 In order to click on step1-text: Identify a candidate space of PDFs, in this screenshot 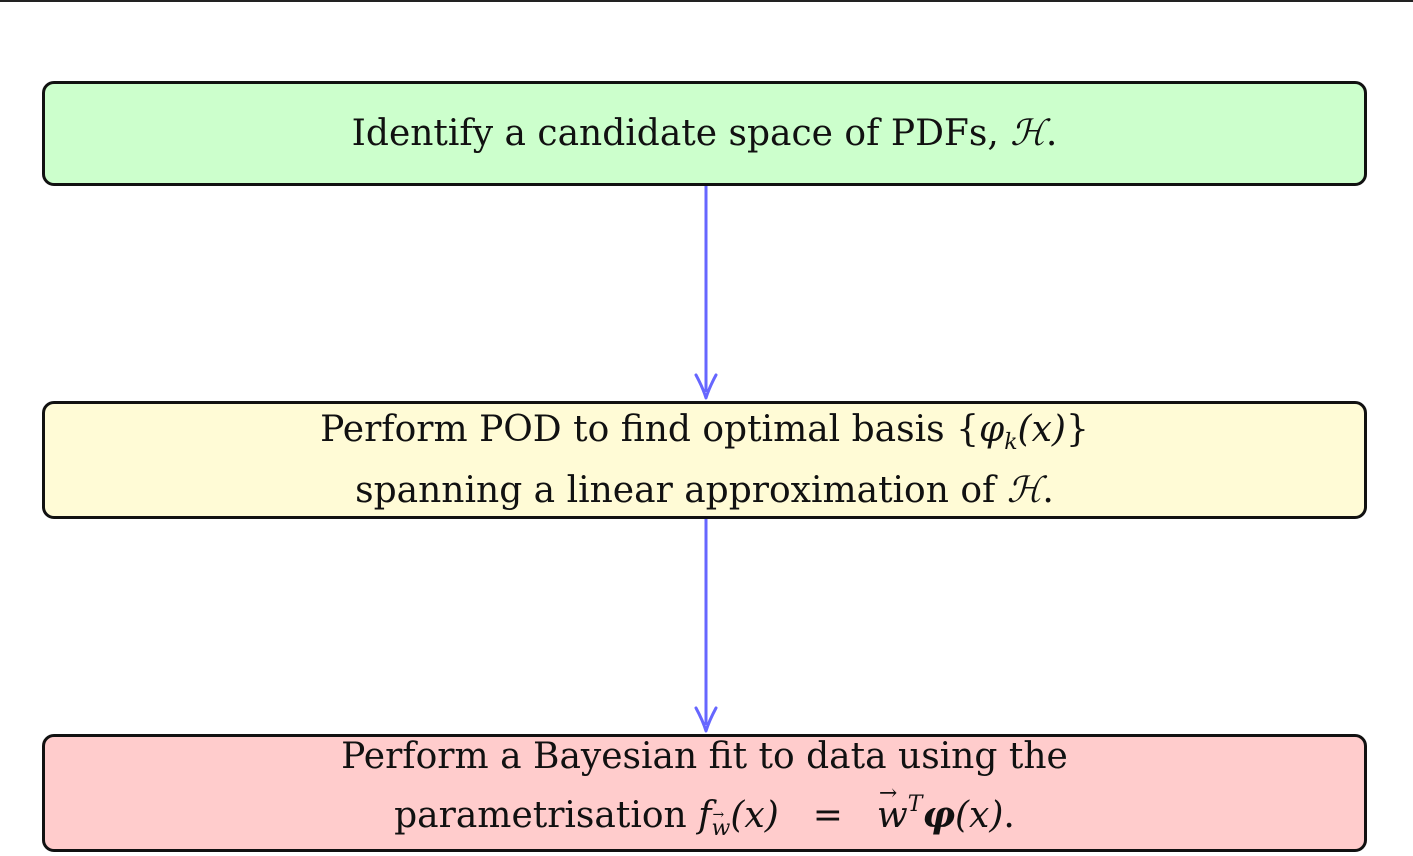, I will do `click(675, 133)`.